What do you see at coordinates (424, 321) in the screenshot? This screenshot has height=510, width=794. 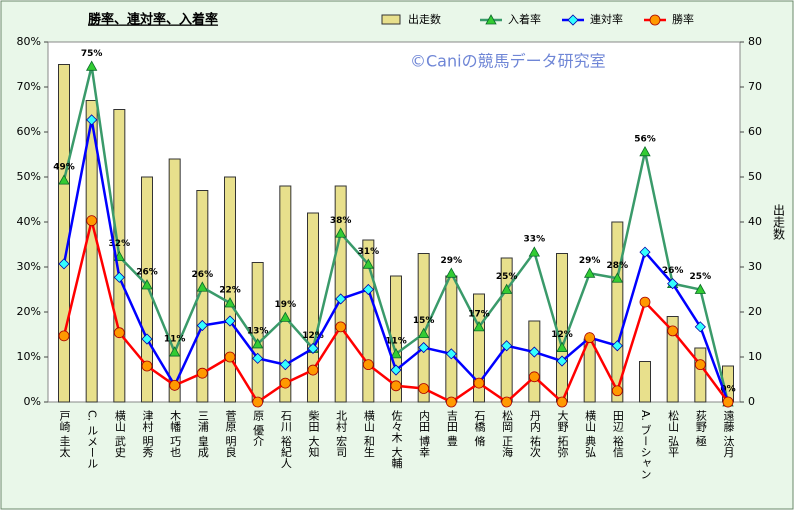 I see `data-label: 15%` at bounding box center [424, 321].